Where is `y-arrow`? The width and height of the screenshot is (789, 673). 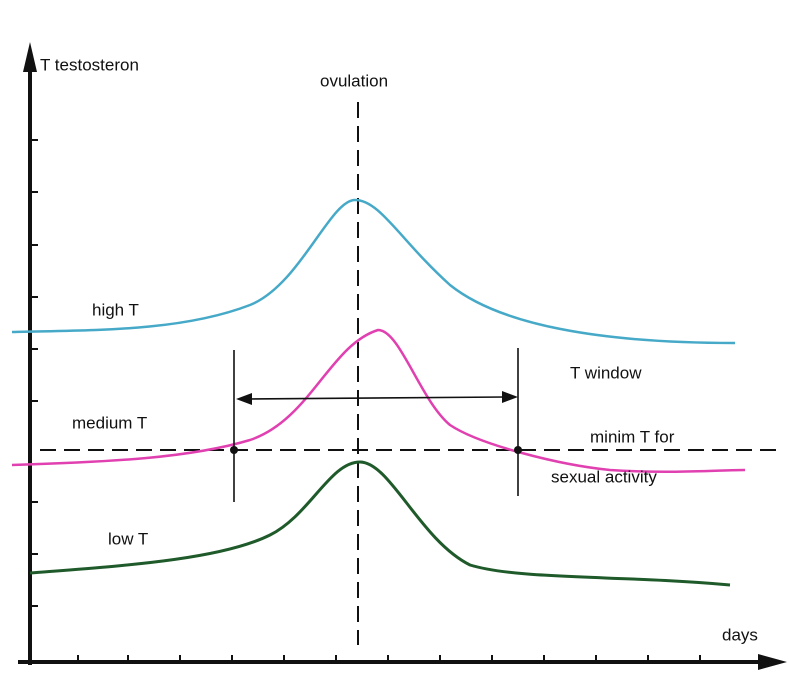 y-arrow is located at coordinates (30, 57).